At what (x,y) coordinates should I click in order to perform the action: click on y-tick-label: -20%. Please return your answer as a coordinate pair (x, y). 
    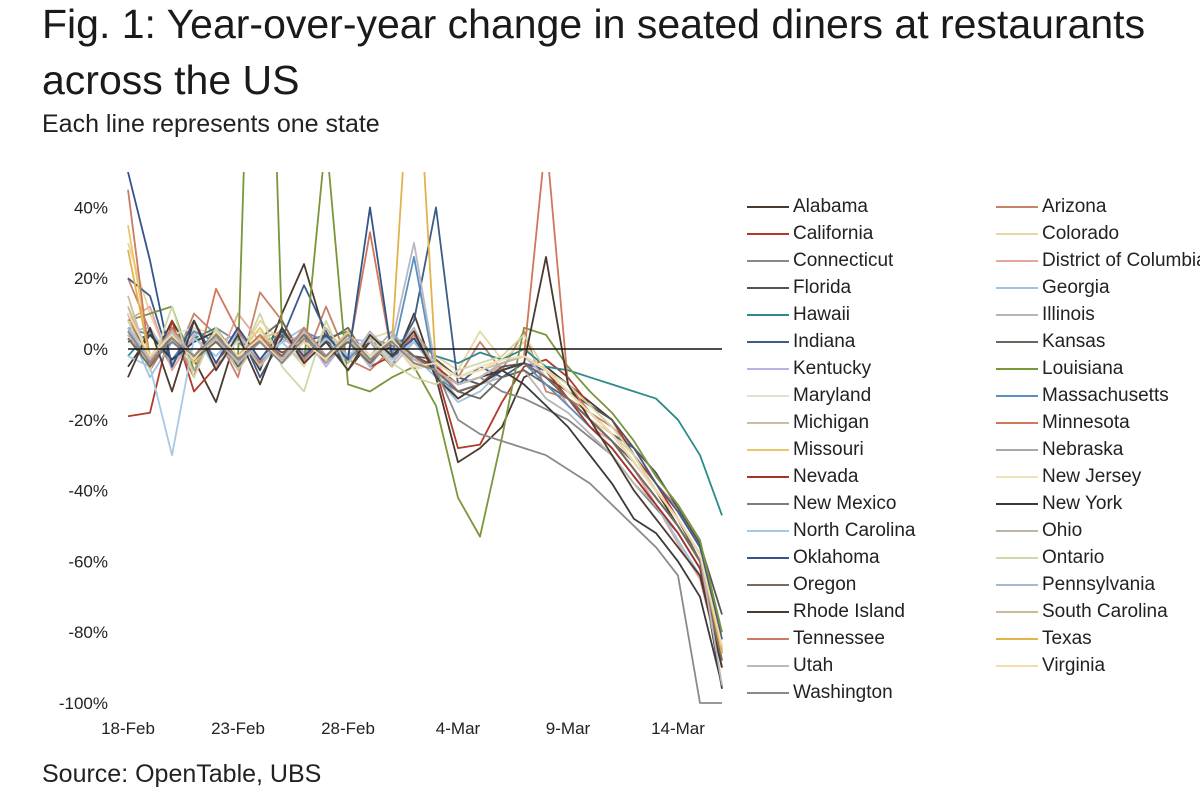
    Looking at the image, I should click on (88, 420).